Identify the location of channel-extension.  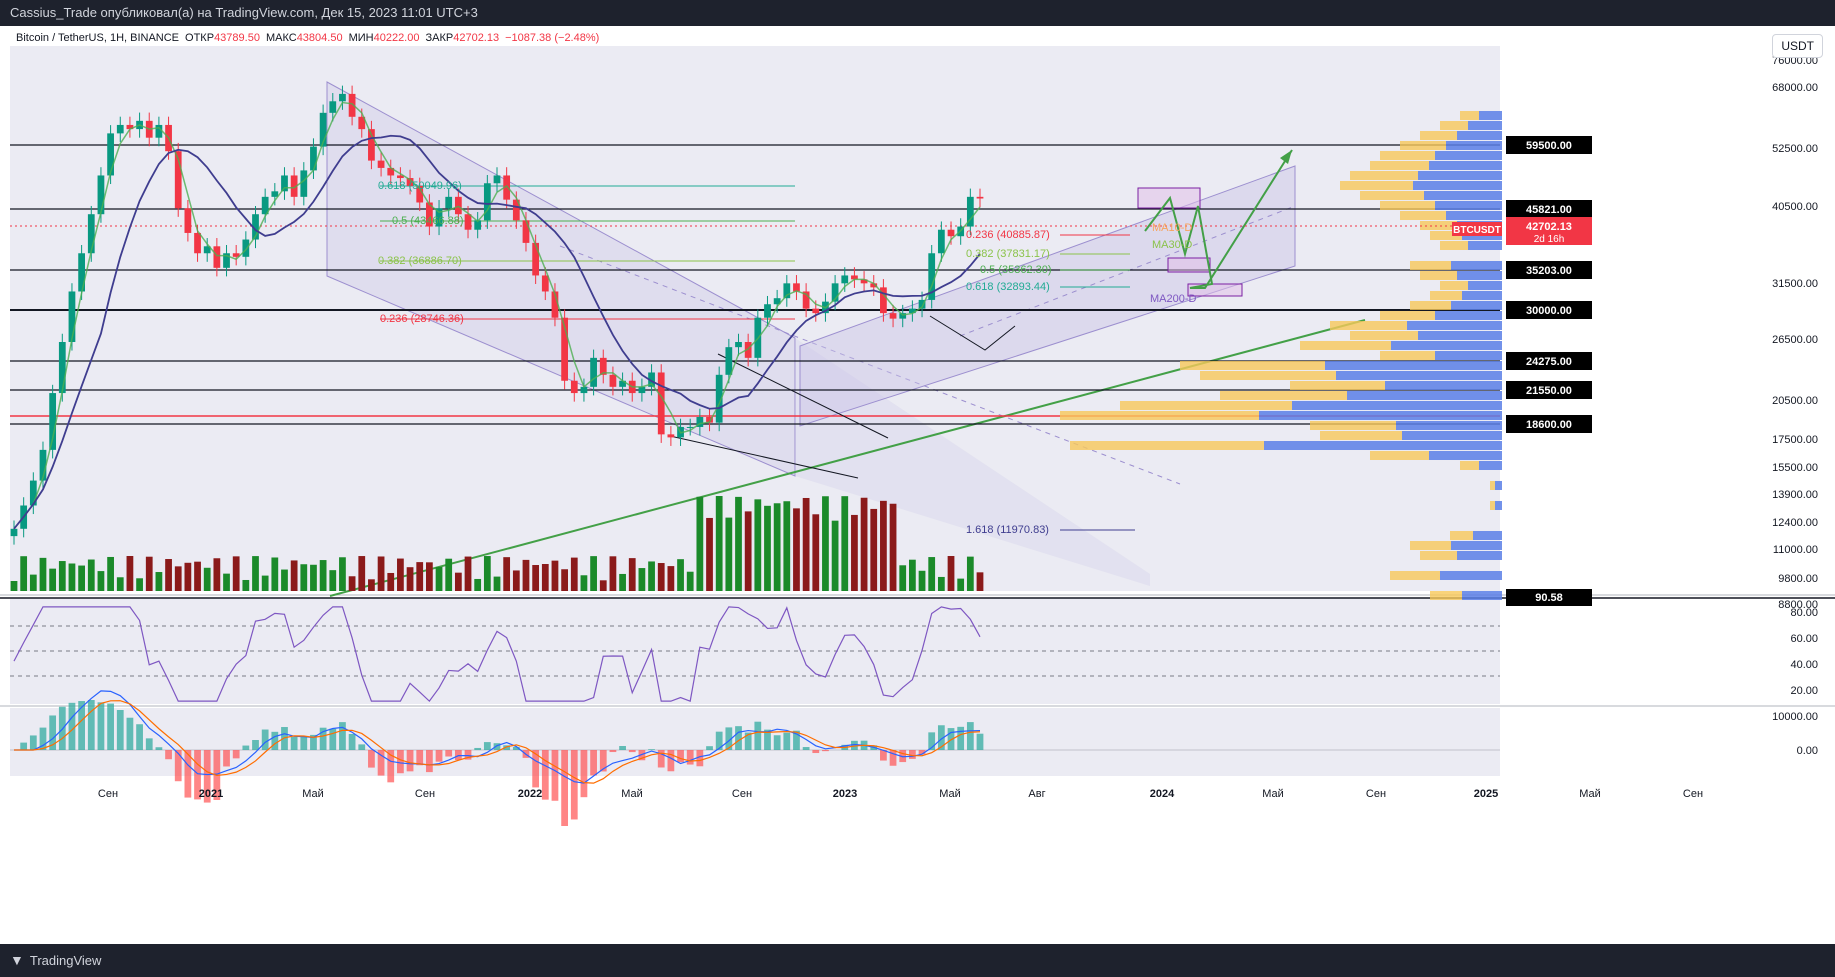
(972, 462).